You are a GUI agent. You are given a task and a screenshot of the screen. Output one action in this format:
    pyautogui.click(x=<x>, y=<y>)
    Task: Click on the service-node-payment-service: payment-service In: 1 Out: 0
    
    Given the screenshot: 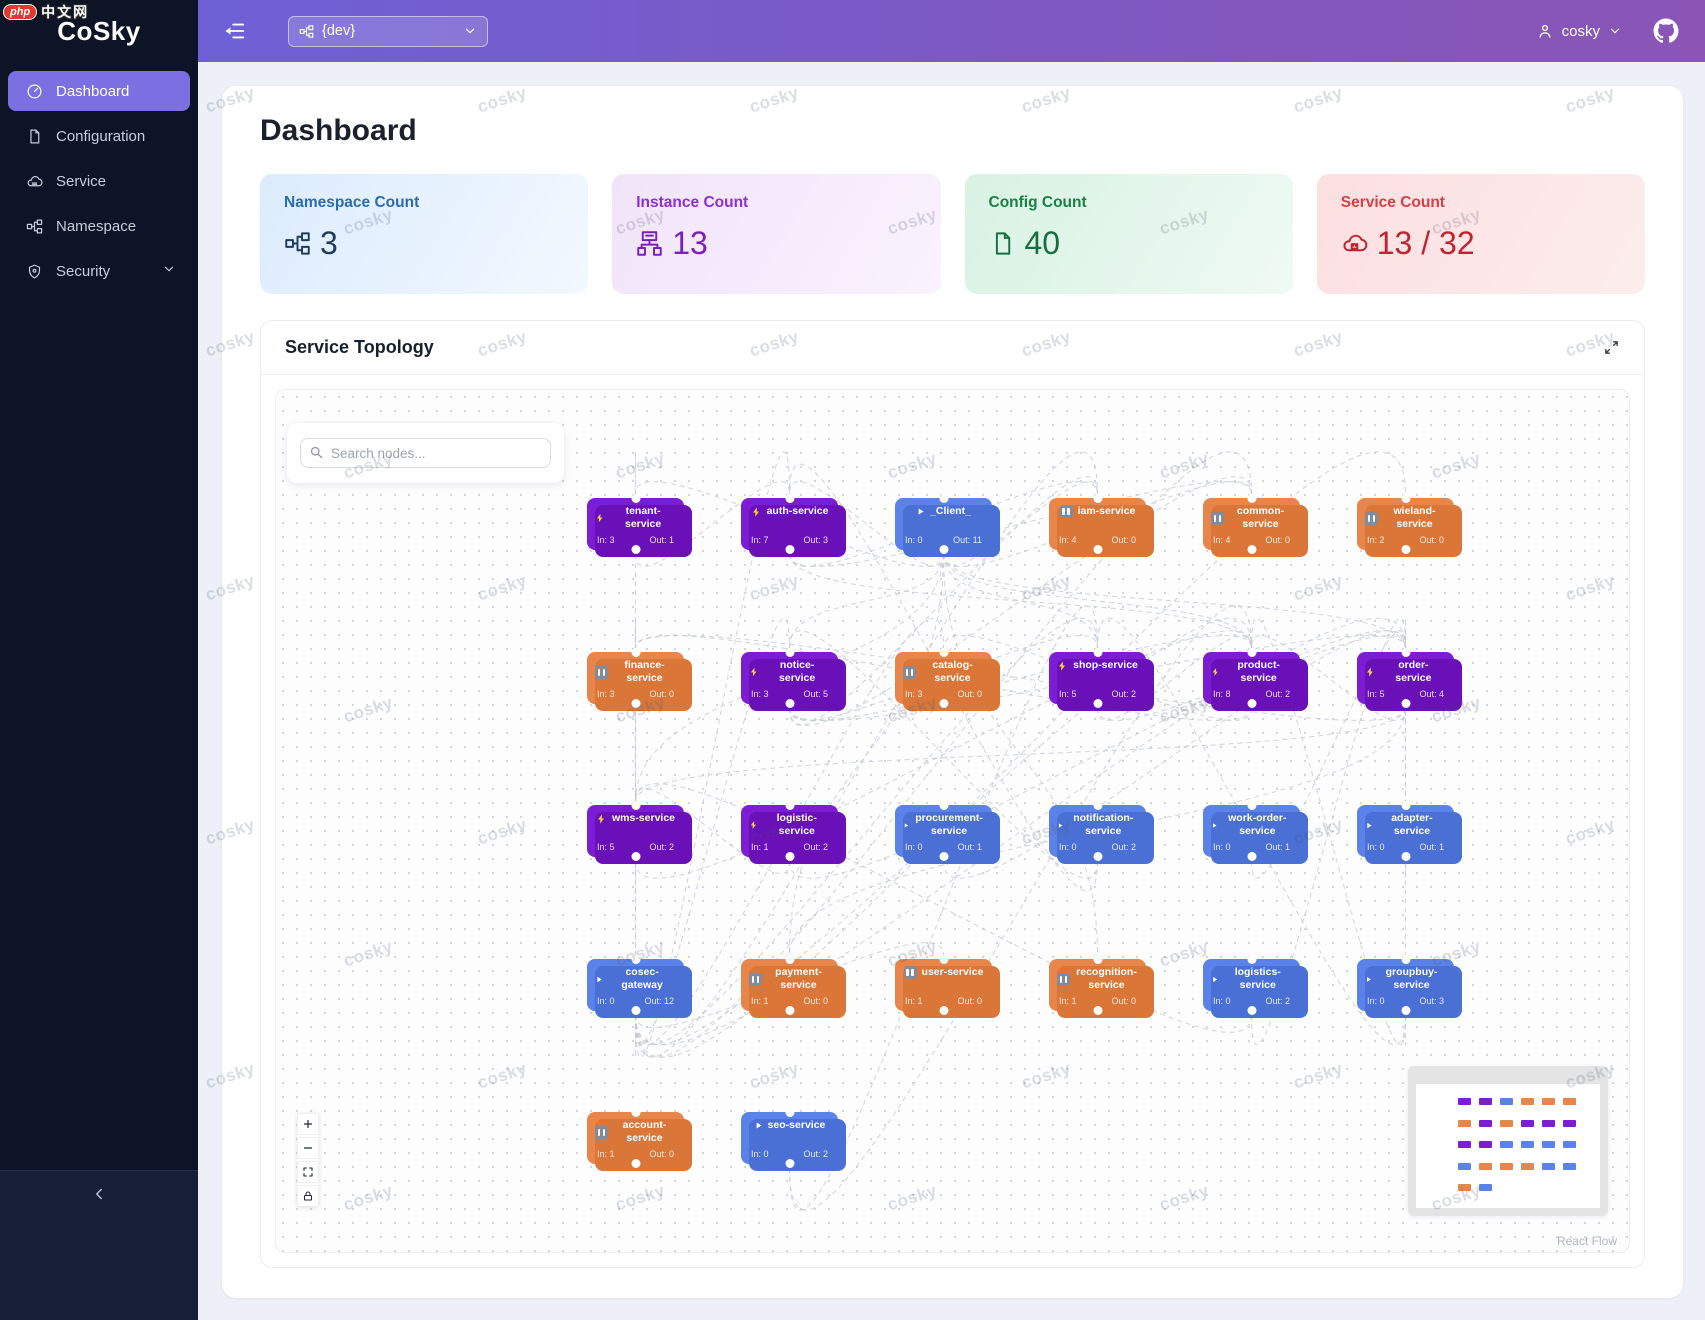 What is the action you would take?
    pyautogui.click(x=789, y=985)
    